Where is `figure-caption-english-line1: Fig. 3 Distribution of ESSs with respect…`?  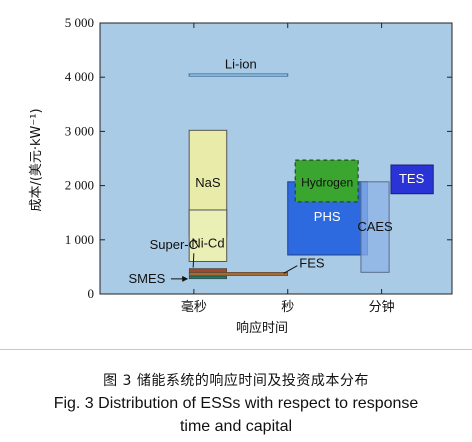
figure-caption-english-line1: Fig. 3 Distribution of ESSs with respect… is located at coordinates (236, 403).